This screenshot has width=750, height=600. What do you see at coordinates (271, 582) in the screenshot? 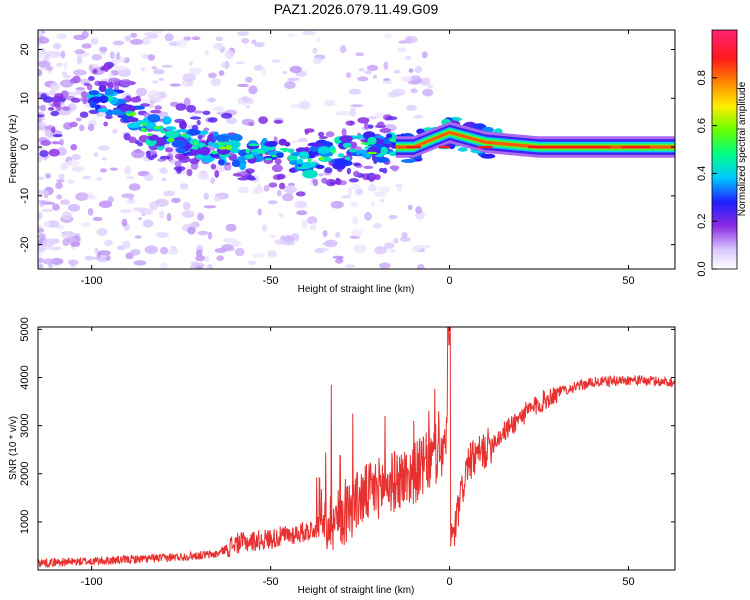
I see `snr-x-tick-label: -50` at bounding box center [271, 582].